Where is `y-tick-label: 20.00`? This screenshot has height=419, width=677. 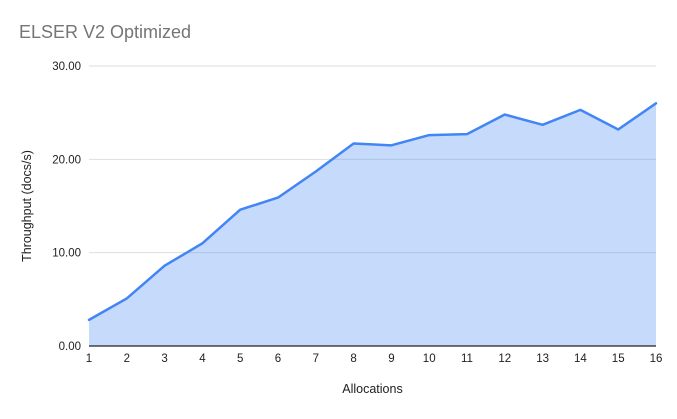
y-tick-label: 20.00 is located at coordinates (66, 160).